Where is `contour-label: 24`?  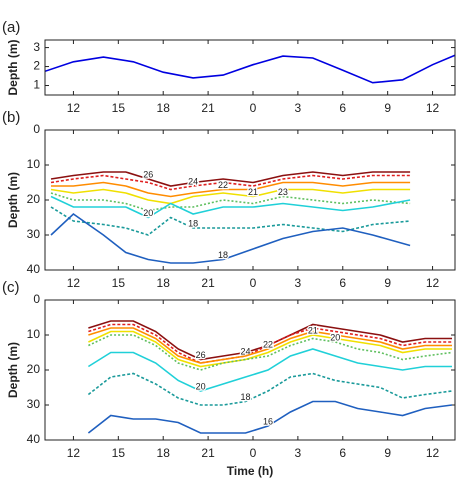
contour-label: 24 is located at coordinates (193, 181).